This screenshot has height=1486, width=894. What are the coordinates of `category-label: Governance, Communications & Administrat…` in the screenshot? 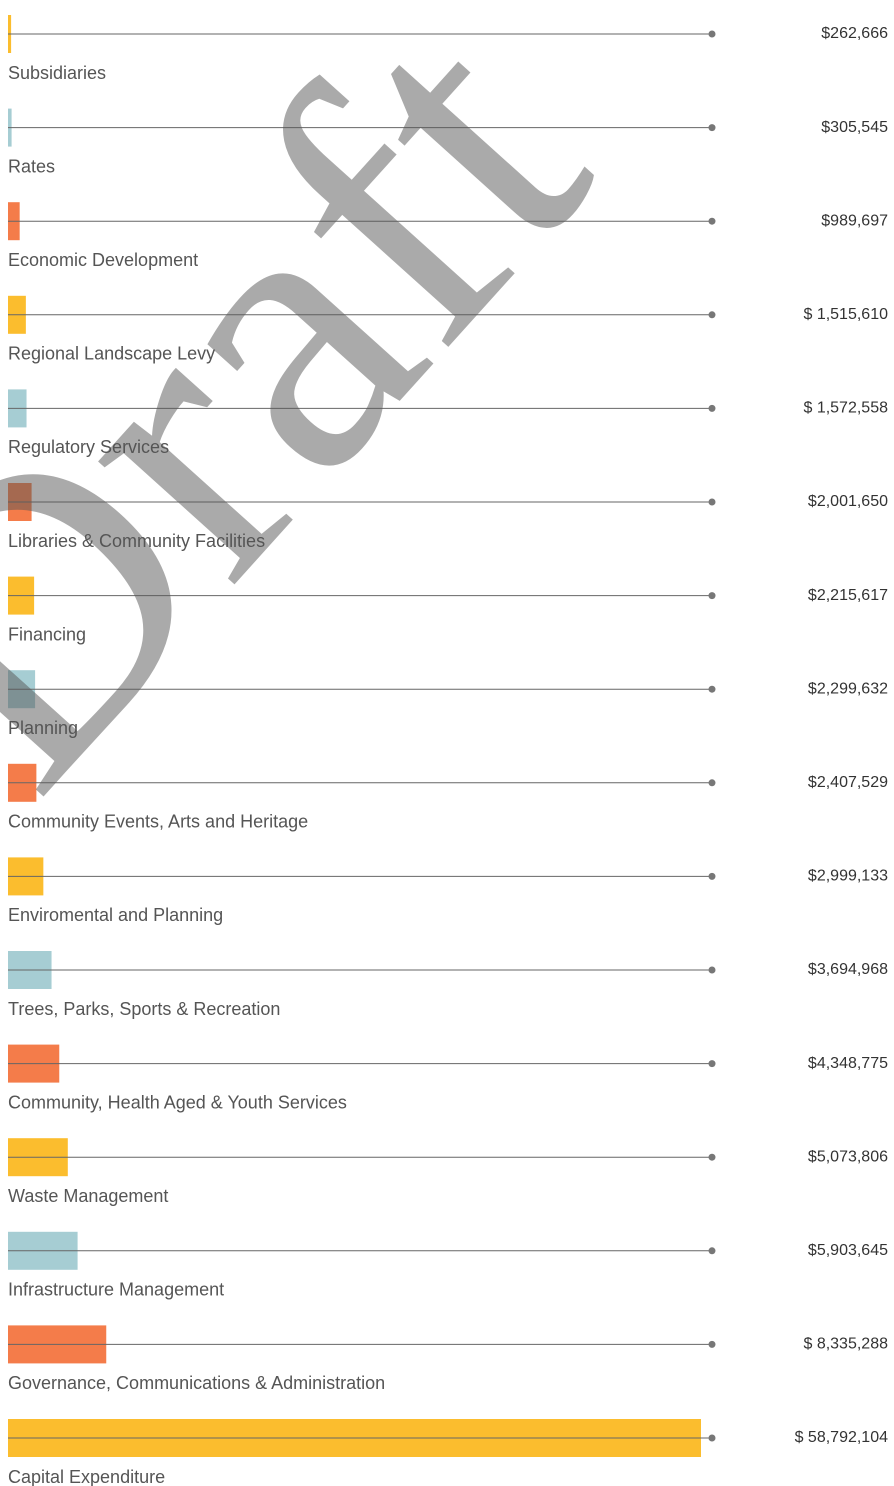 It's located at (196, 1383).